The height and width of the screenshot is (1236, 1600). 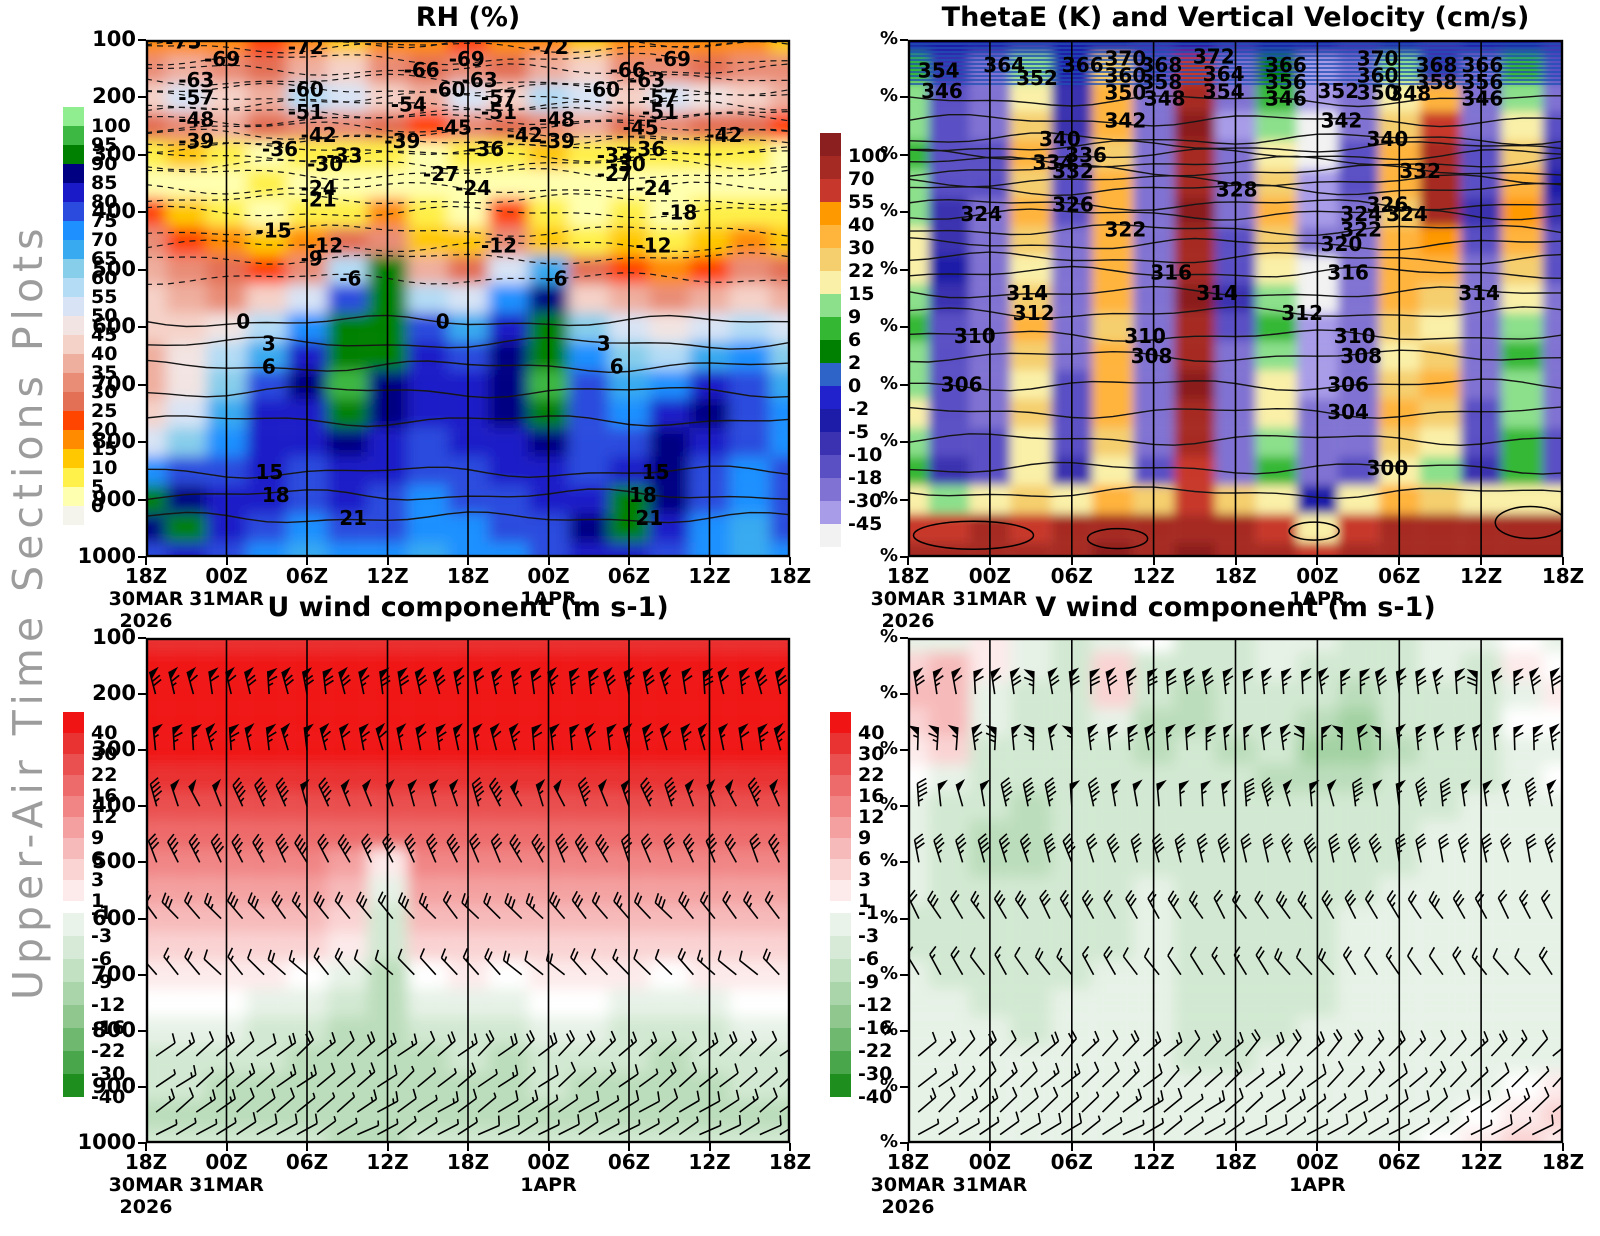 What do you see at coordinates (454, 127) in the screenshot?
I see `svg-text: -45` at bounding box center [454, 127].